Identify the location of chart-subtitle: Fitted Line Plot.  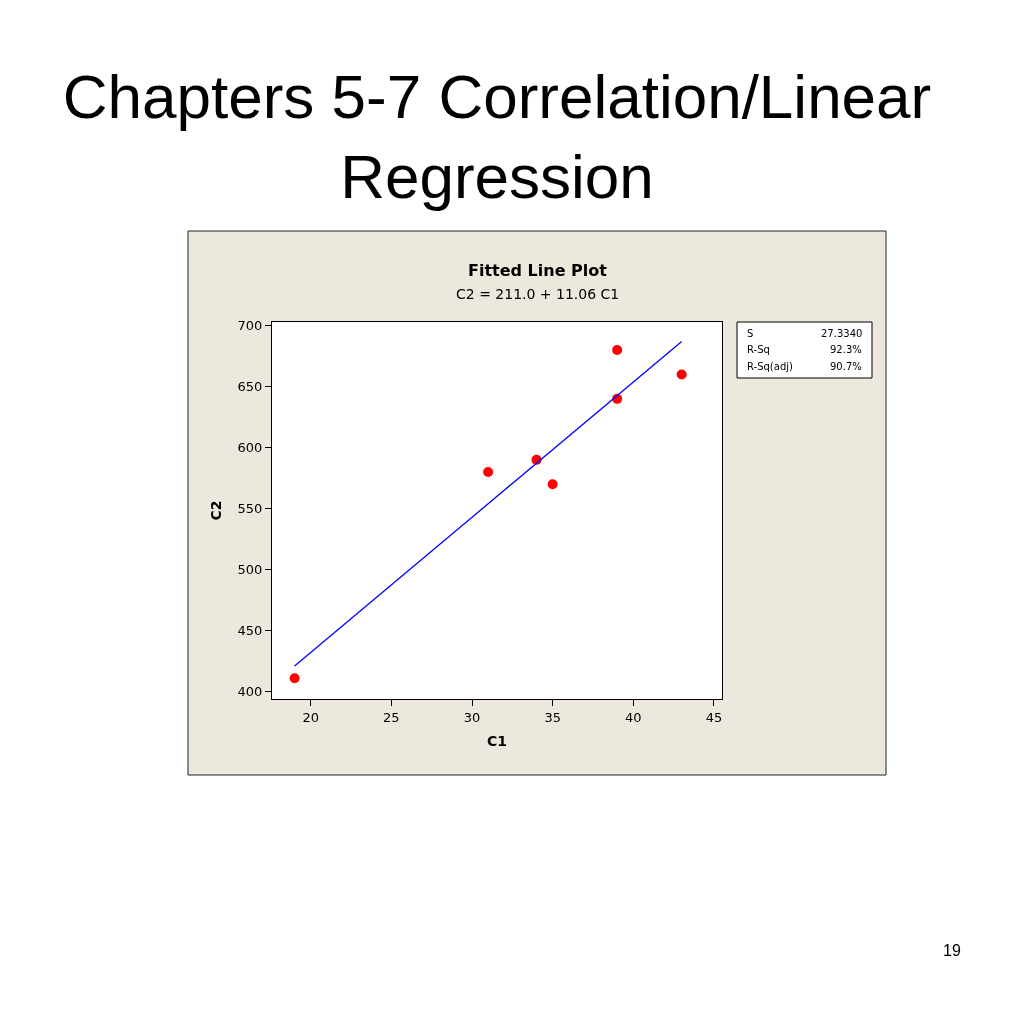
(538, 270).